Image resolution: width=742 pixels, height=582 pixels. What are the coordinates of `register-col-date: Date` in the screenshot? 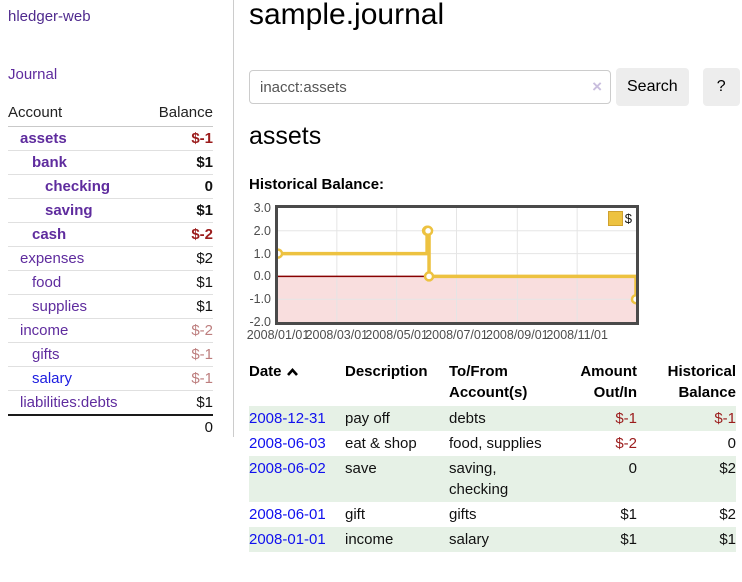 It's located at (297, 382).